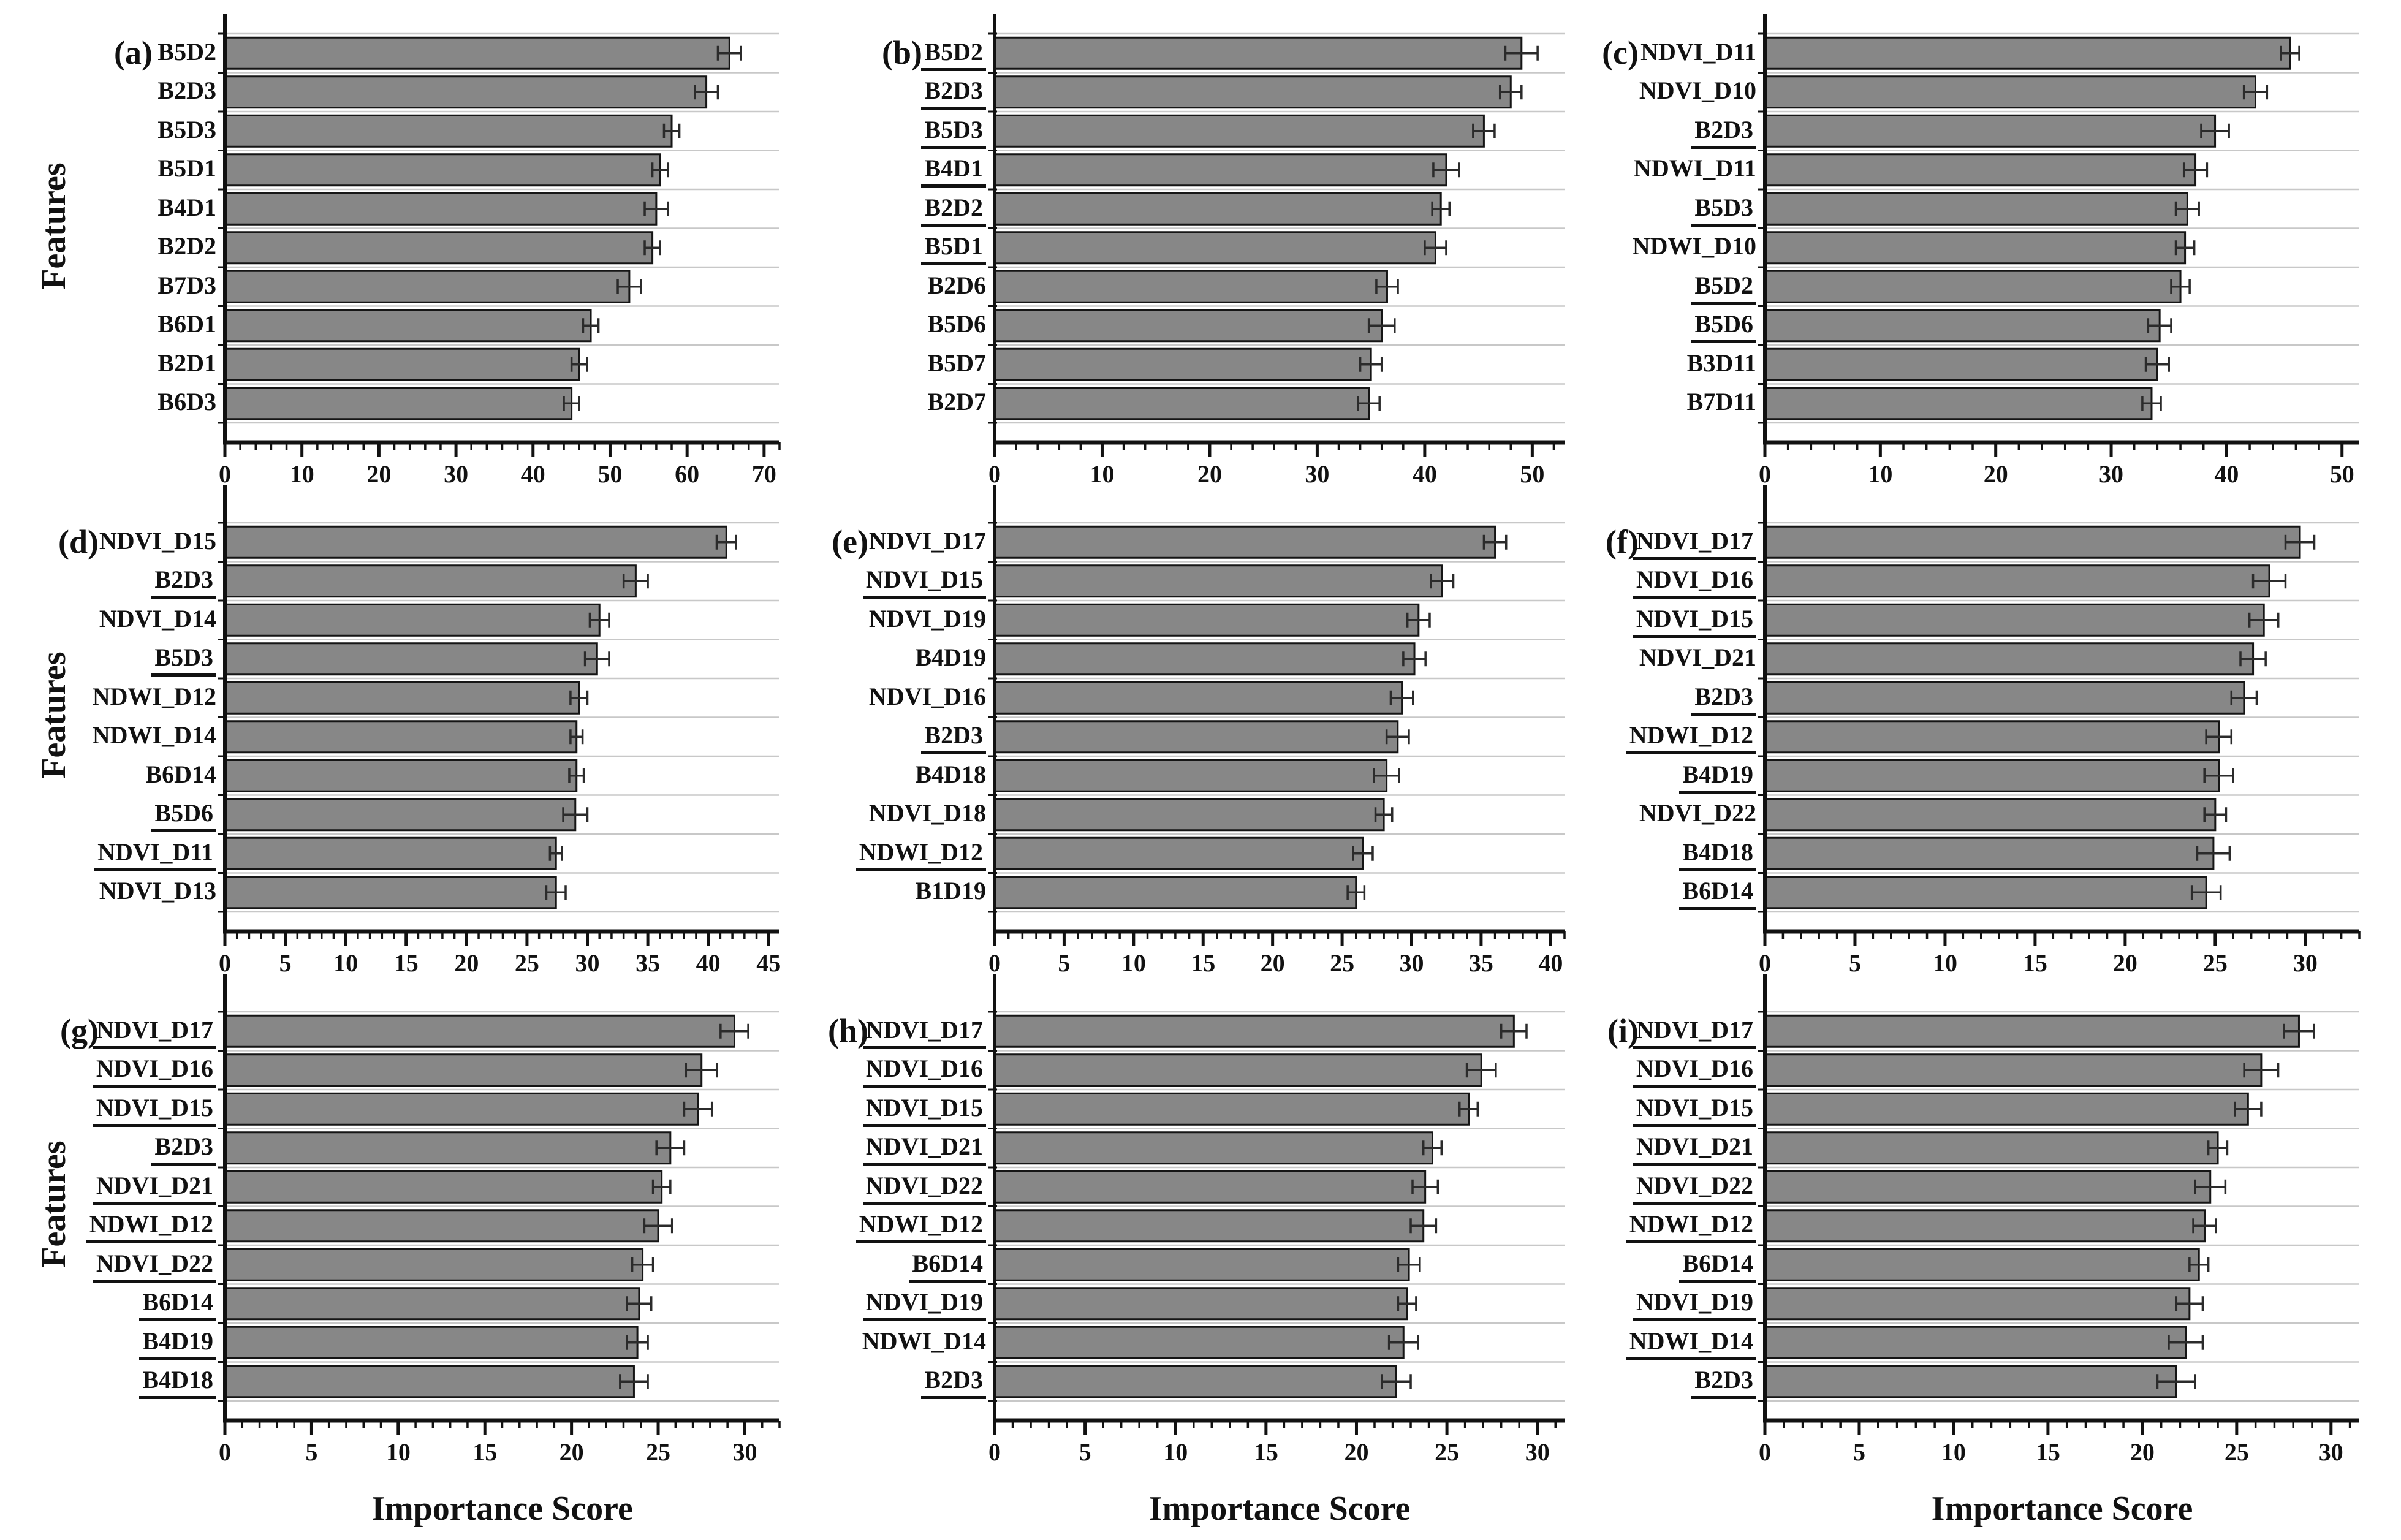 The height and width of the screenshot is (1540, 2401). I want to click on panel-g-letter: (g), so click(80, 1030).